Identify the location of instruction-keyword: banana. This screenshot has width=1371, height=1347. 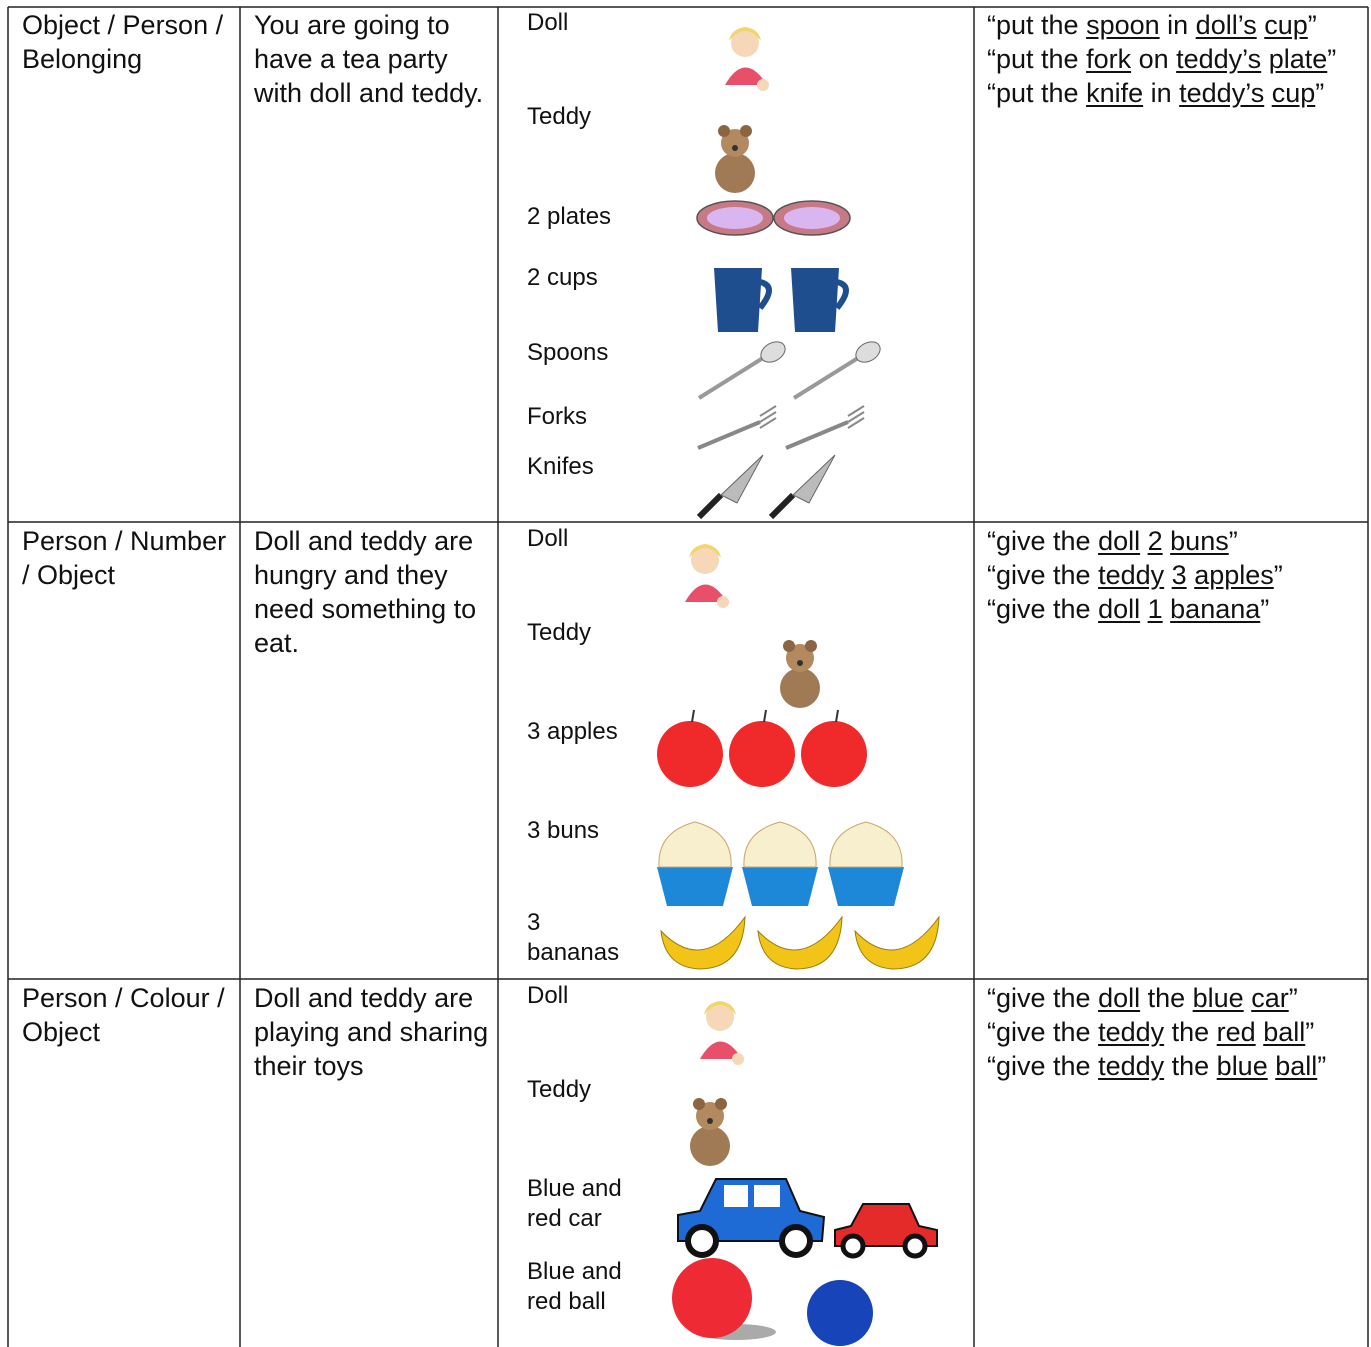
(1215, 609).